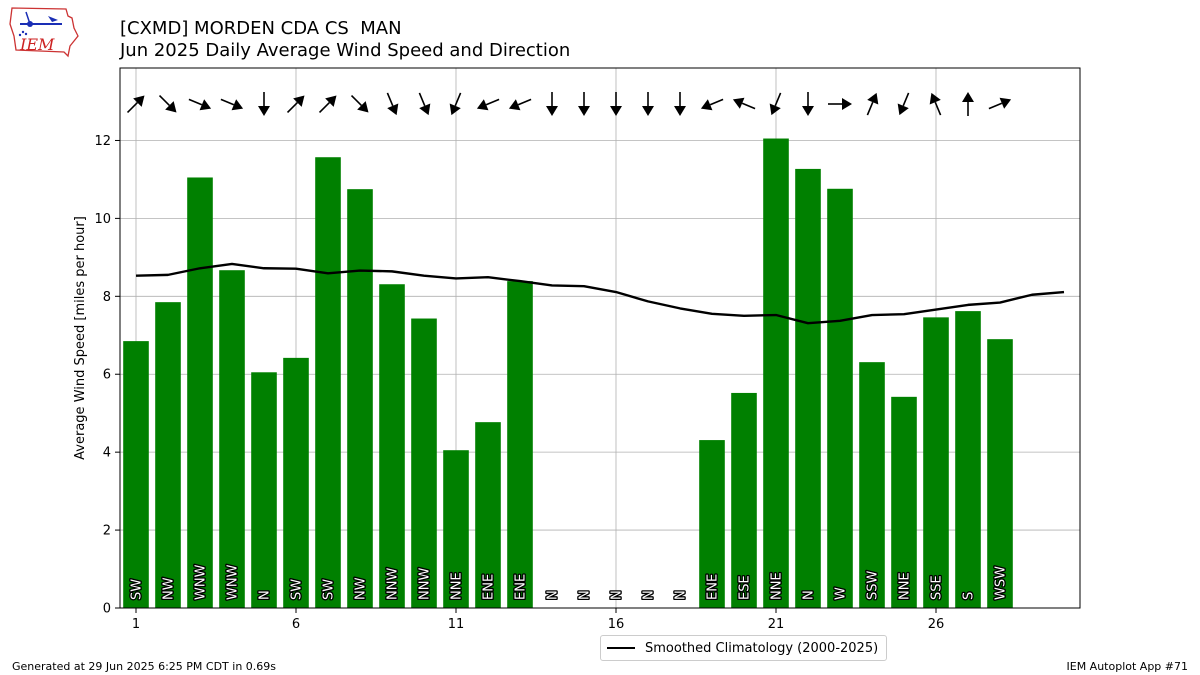  What do you see at coordinates (762, 648) in the screenshot?
I see `legend-label: Smoothed Climatology (2000-2025)` at bounding box center [762, 648].